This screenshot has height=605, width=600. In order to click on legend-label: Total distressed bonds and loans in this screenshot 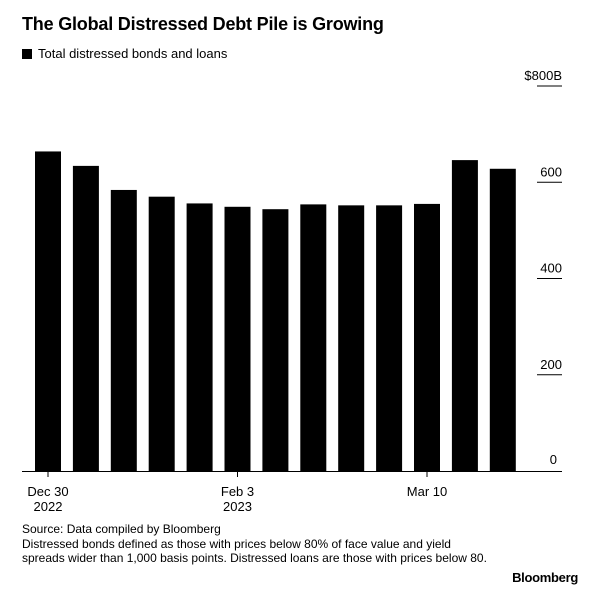, I will do `click(133, 53)`.